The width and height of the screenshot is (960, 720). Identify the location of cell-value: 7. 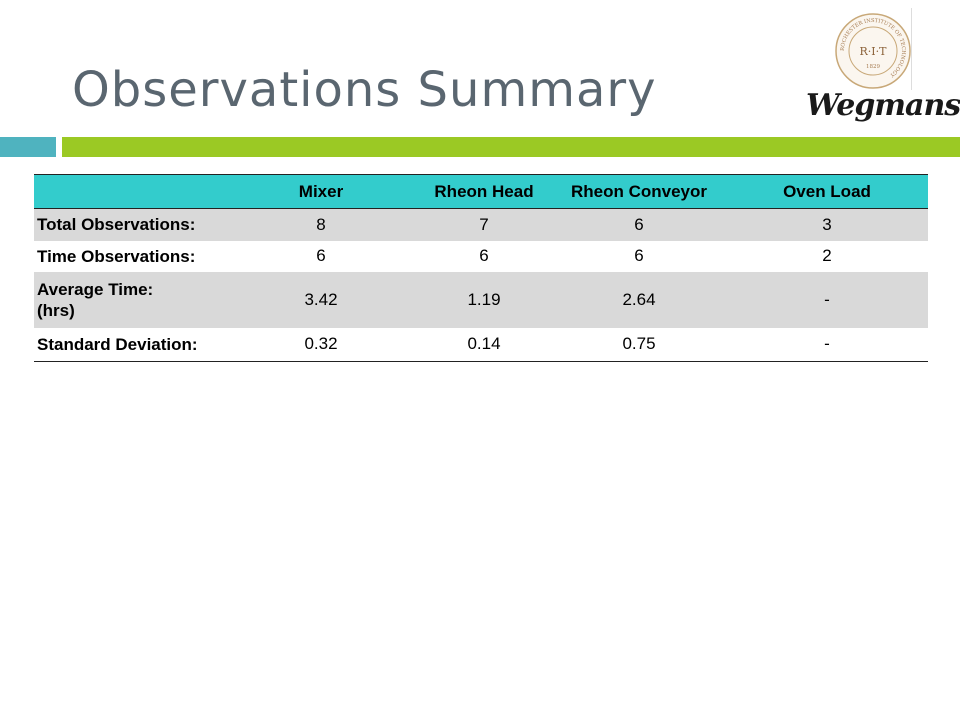
(484, 224).